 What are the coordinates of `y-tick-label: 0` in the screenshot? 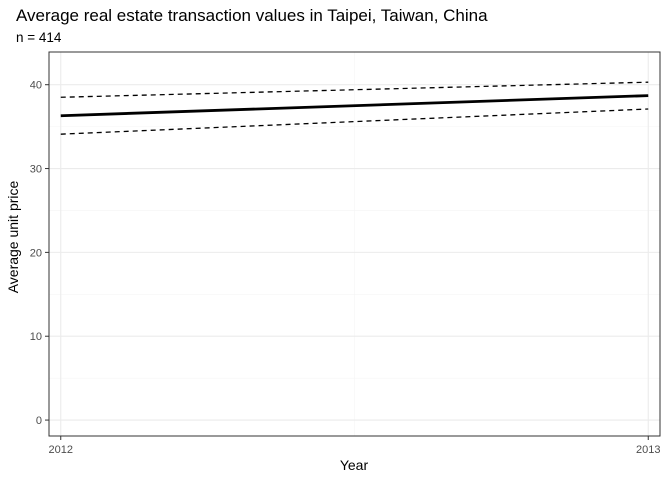 It's located at (39, 421).